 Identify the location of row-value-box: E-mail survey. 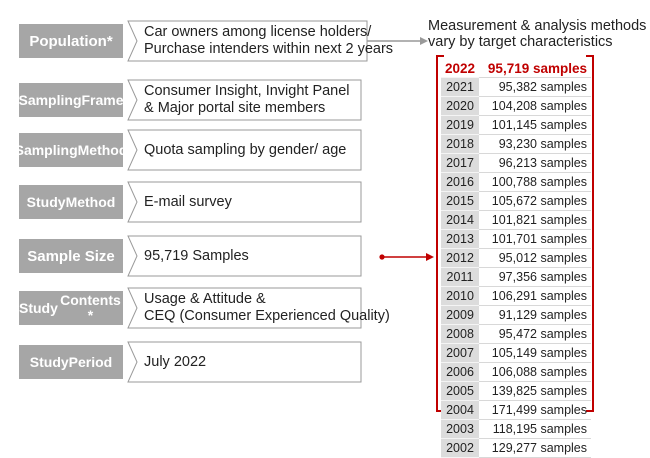
(244, 202).